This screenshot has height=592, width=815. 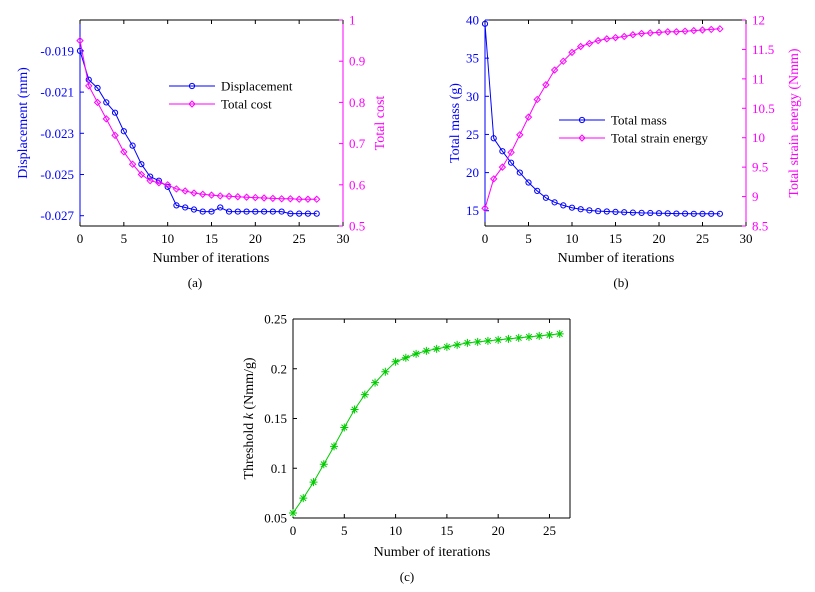 I want to click on y-axis-label-left: Displacement (mm), so click(x=23, y=123).